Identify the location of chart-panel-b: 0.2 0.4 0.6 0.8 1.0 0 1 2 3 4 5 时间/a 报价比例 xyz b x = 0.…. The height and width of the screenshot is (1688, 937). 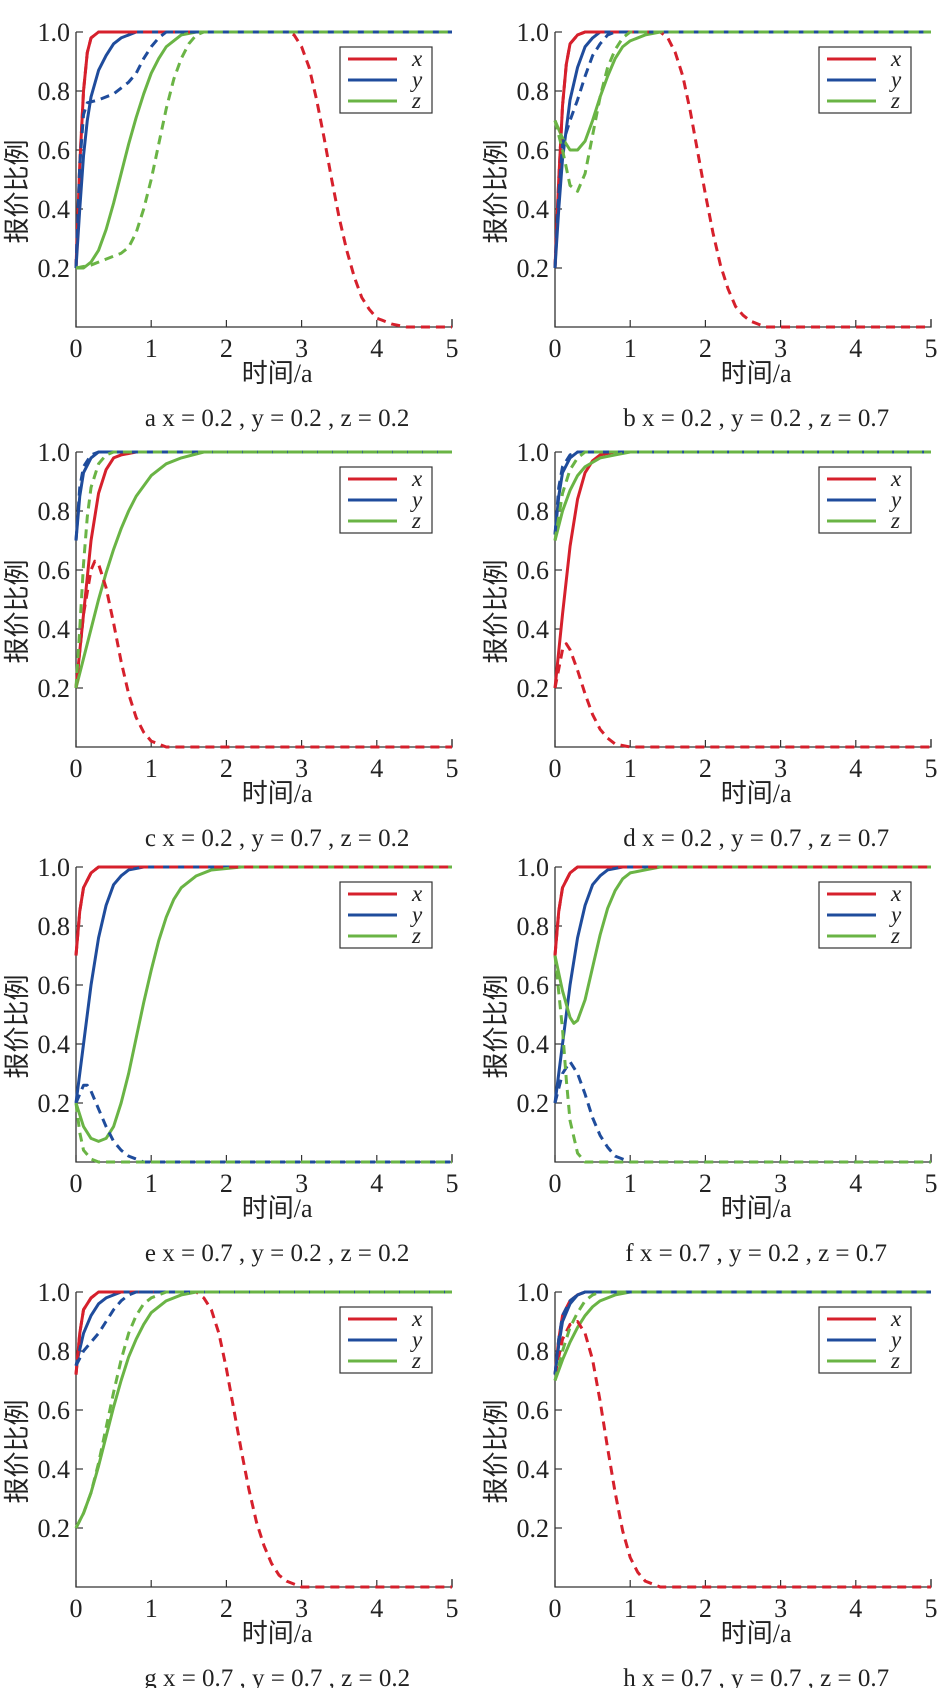
(709, 225).